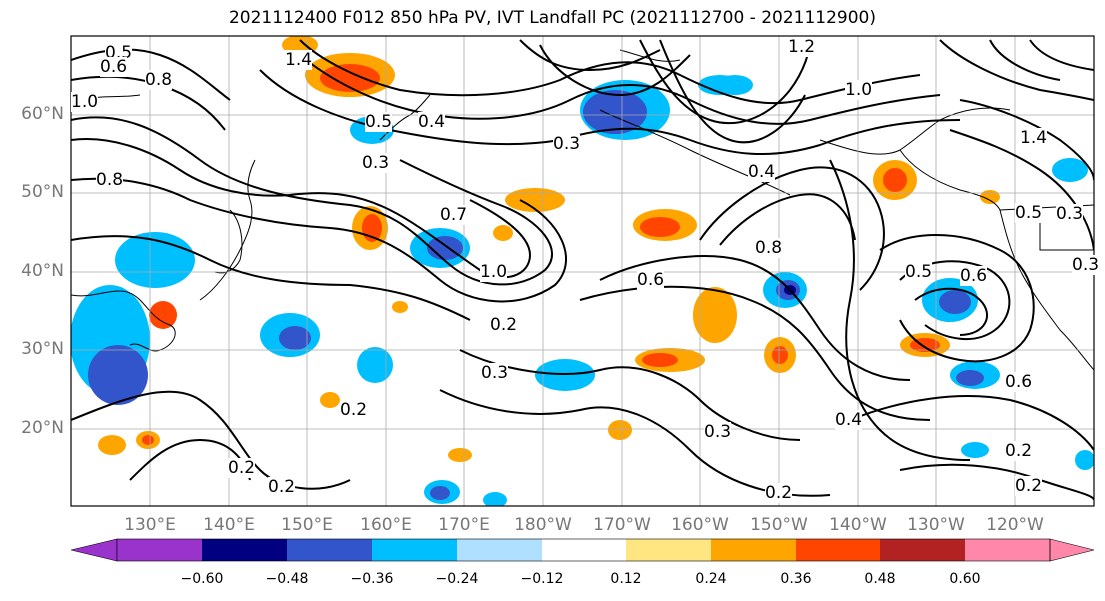 This screenshot has height=601, width=1105. What do you see at coordinates (1015, 525) in the screenshot?
I see `lon-label: 120°W` at bounding box center [1015, 525].